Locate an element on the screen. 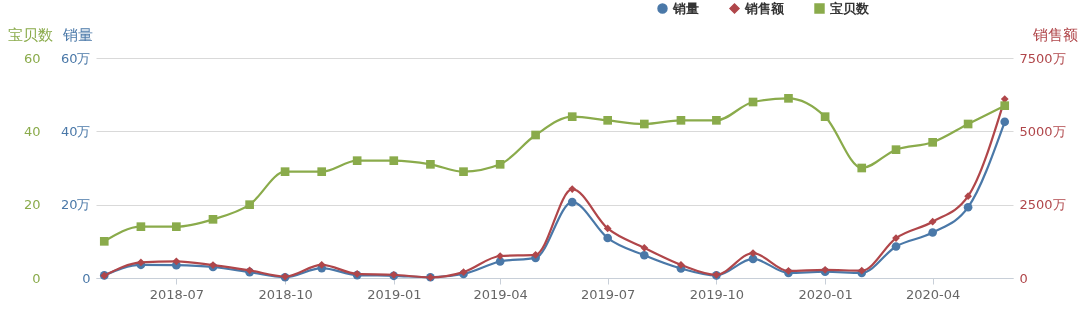 The height and width of the screenshot is (325, 1080). legend-label: 销售额 is located at coordinates (764, 8).